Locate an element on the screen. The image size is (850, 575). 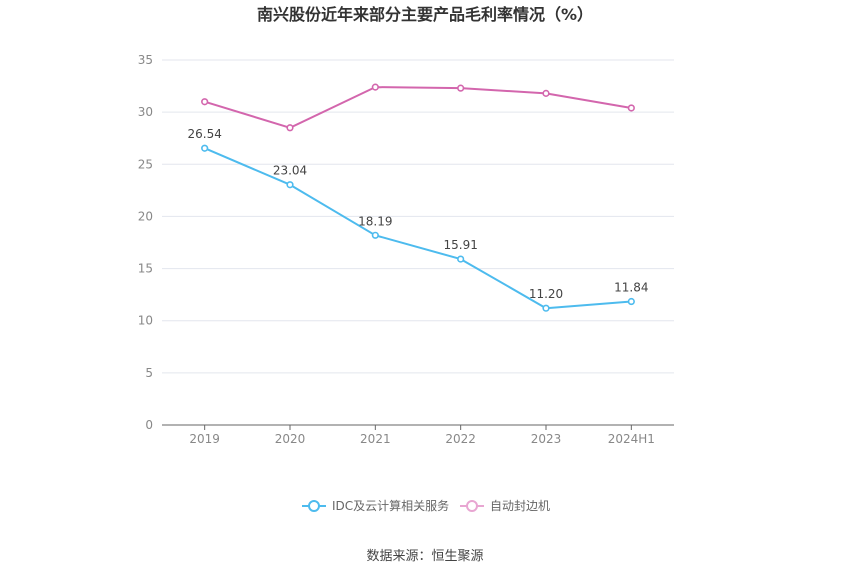
legend: IDC及云计算相关服务 自动封边机 is located at coordinates (426, 505).